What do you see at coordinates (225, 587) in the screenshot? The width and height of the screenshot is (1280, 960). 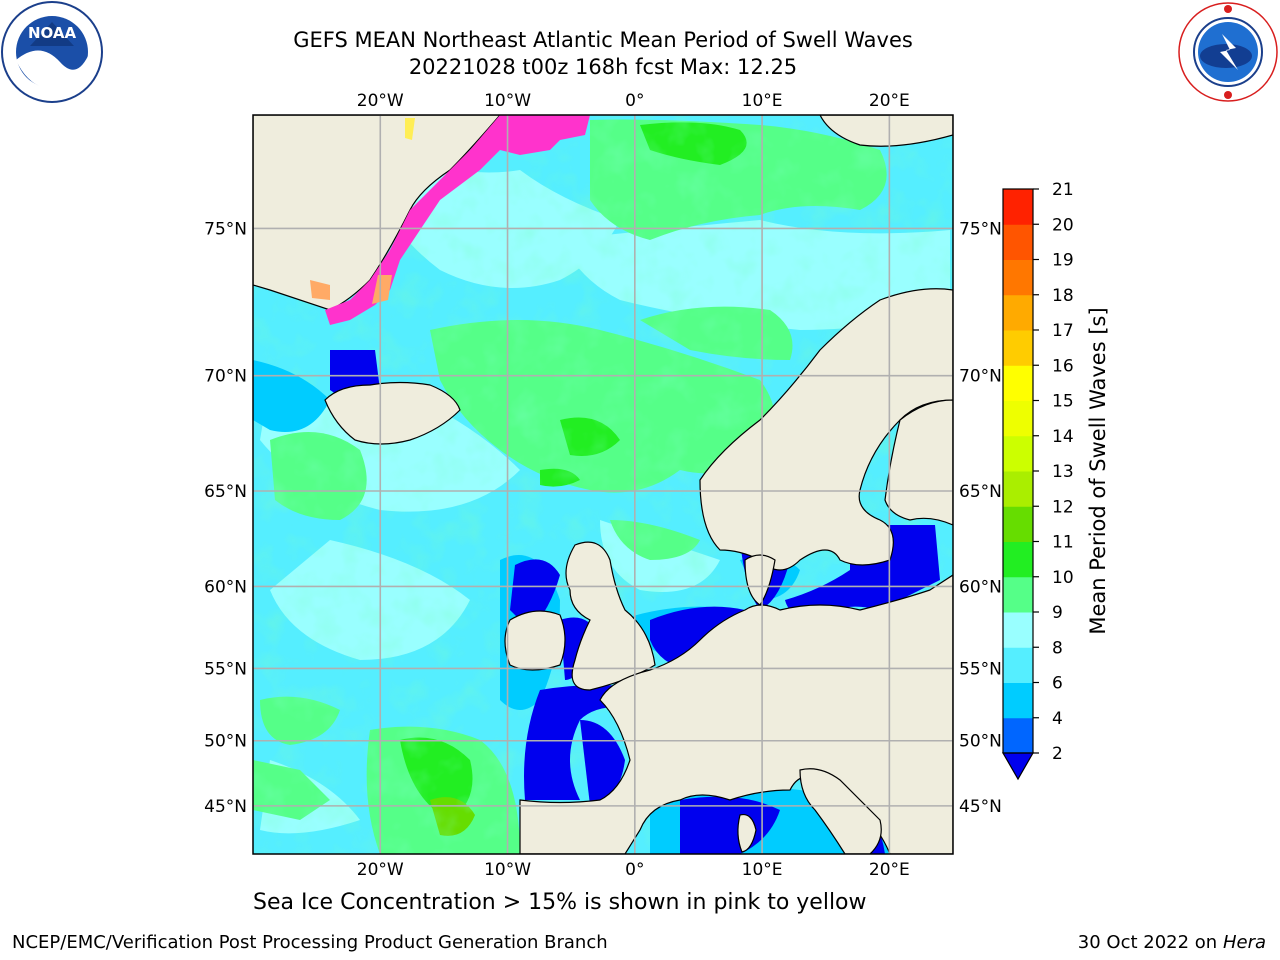 I see `lat-tick-label-left: 60°N` at bounding box center [225, 587].